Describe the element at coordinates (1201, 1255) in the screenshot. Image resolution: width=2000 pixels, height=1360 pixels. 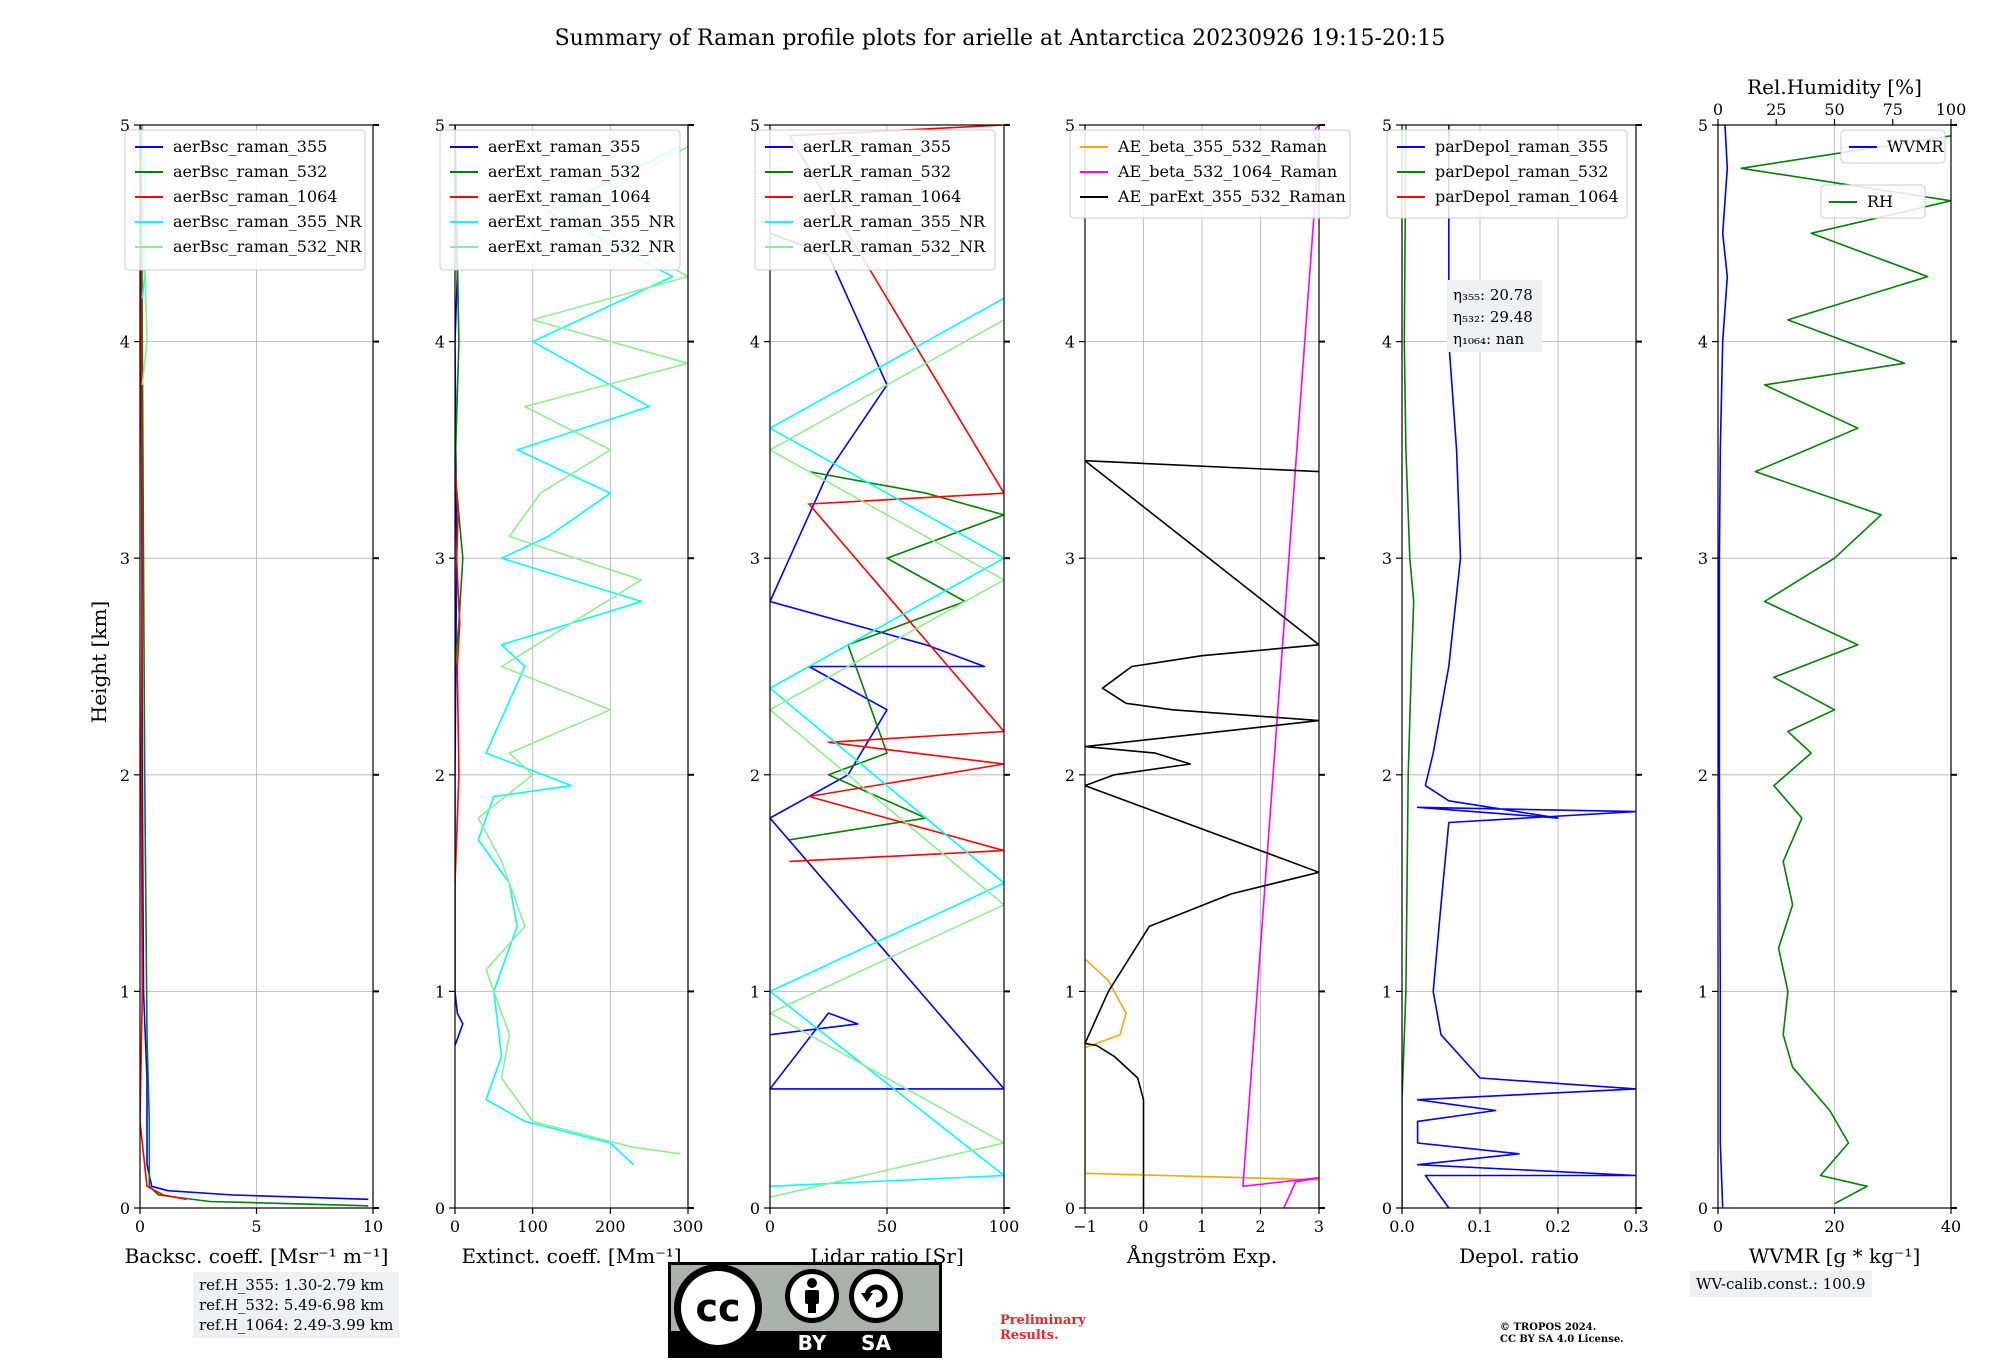
I see `x-axis-label: Ångström Exp.` at that location.